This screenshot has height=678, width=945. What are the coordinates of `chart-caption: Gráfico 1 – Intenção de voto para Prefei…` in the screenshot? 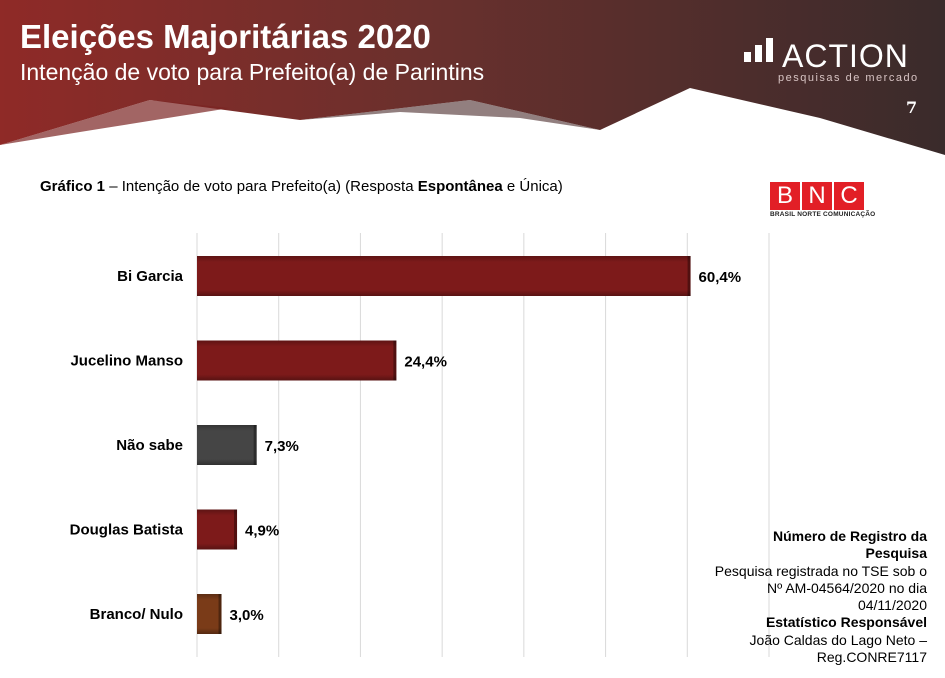 It's located at (301, 186).